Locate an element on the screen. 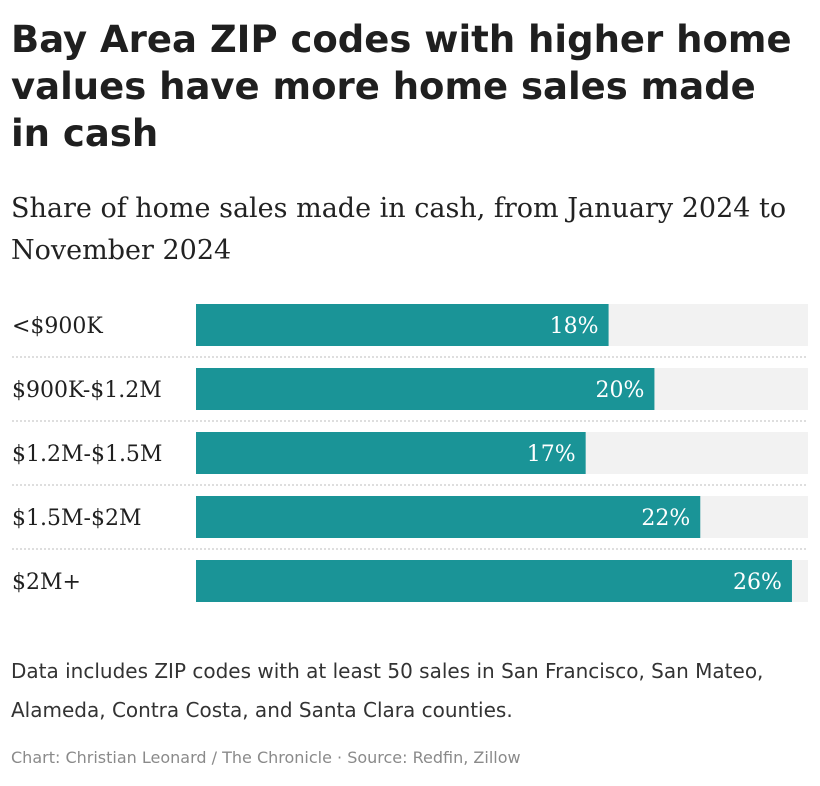 The width and height of the screenshot is (820, 786). bar-value-label: 17% is located at coordinates (551, 454).